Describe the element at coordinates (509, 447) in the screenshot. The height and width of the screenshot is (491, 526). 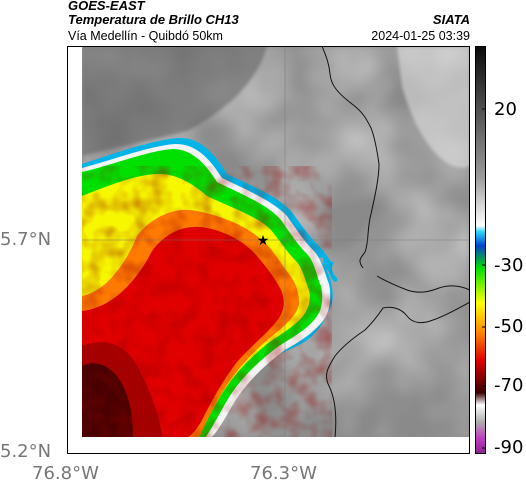
I see `colorbar-label-m90: -90` at that location.